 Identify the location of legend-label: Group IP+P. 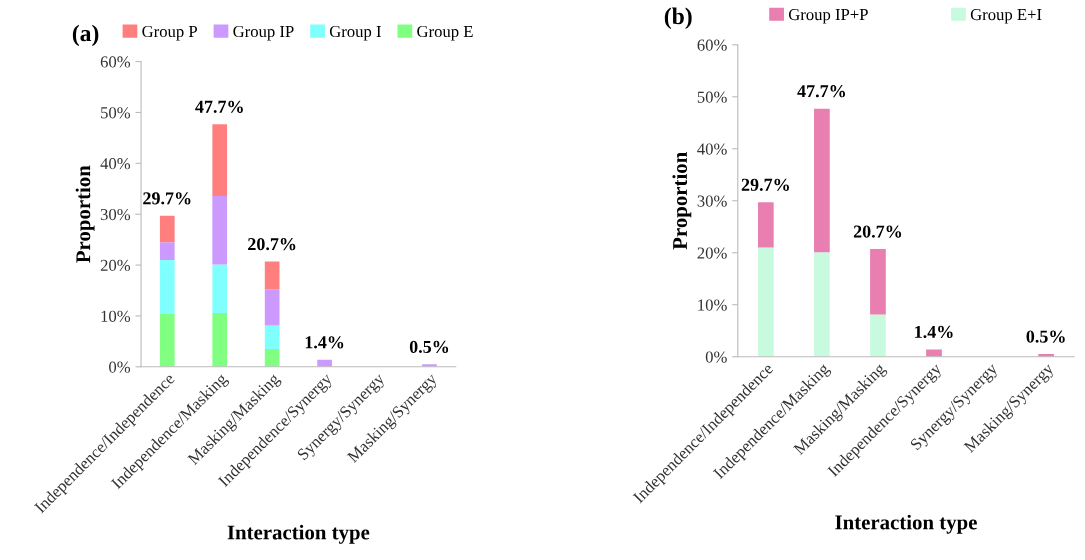
(828, 16).